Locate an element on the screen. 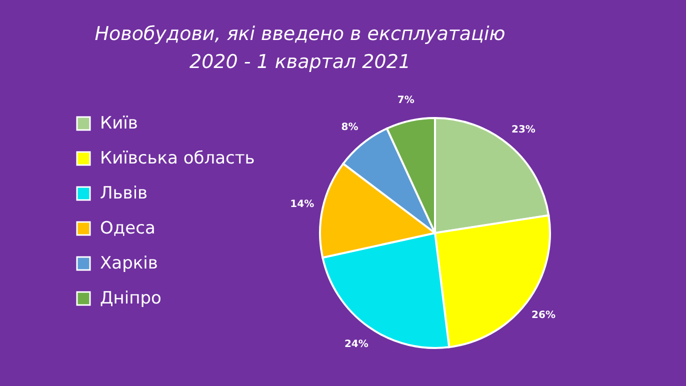  data-label: 14% is located at coordinates (302, 204).